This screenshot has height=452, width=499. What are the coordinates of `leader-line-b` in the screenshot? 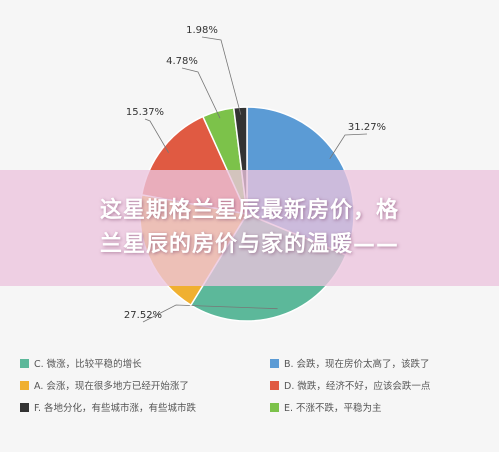 It's located at (348, 146).